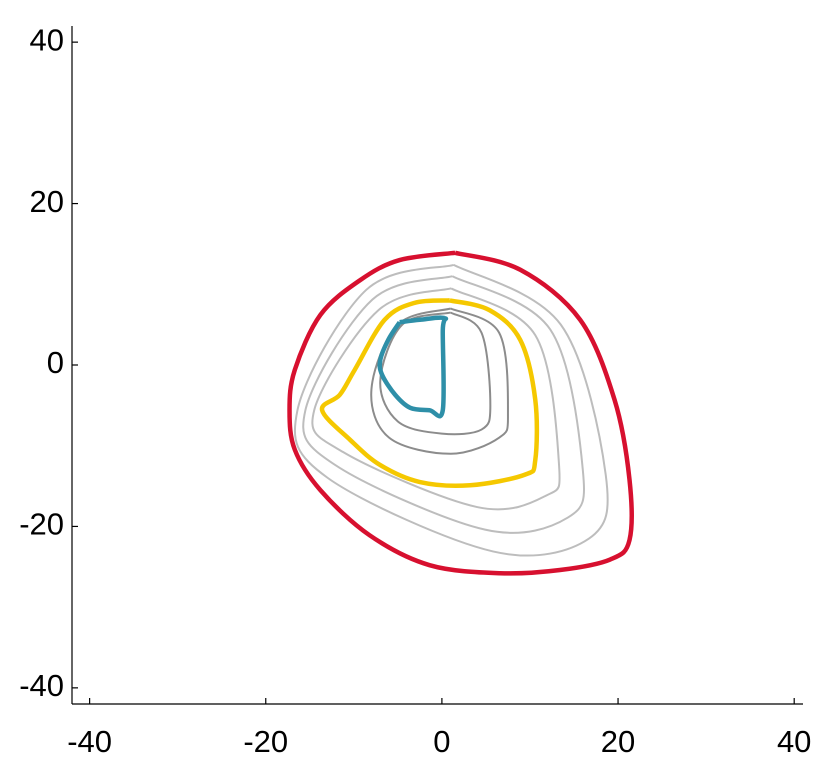 The image size is (830, 773). Describe the element at coordinates (41, 685) in the screenshot. I see `y-tick-label: -40` at that location.